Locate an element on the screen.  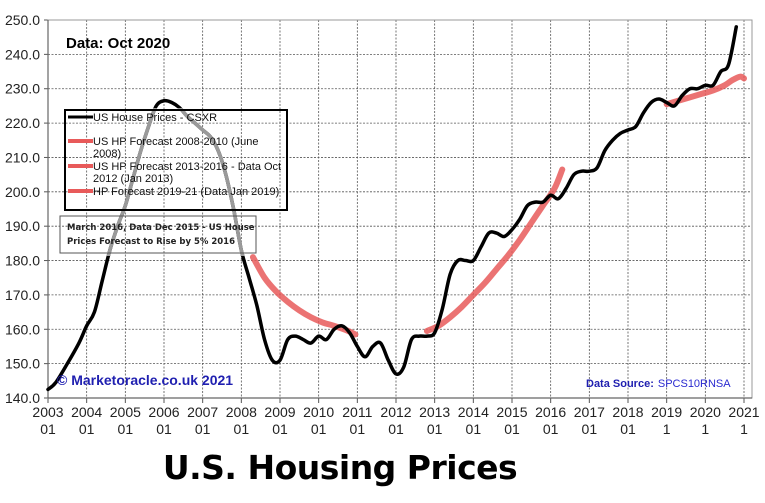
data-source-label: Data Source: is located at coordinates (620, 384).